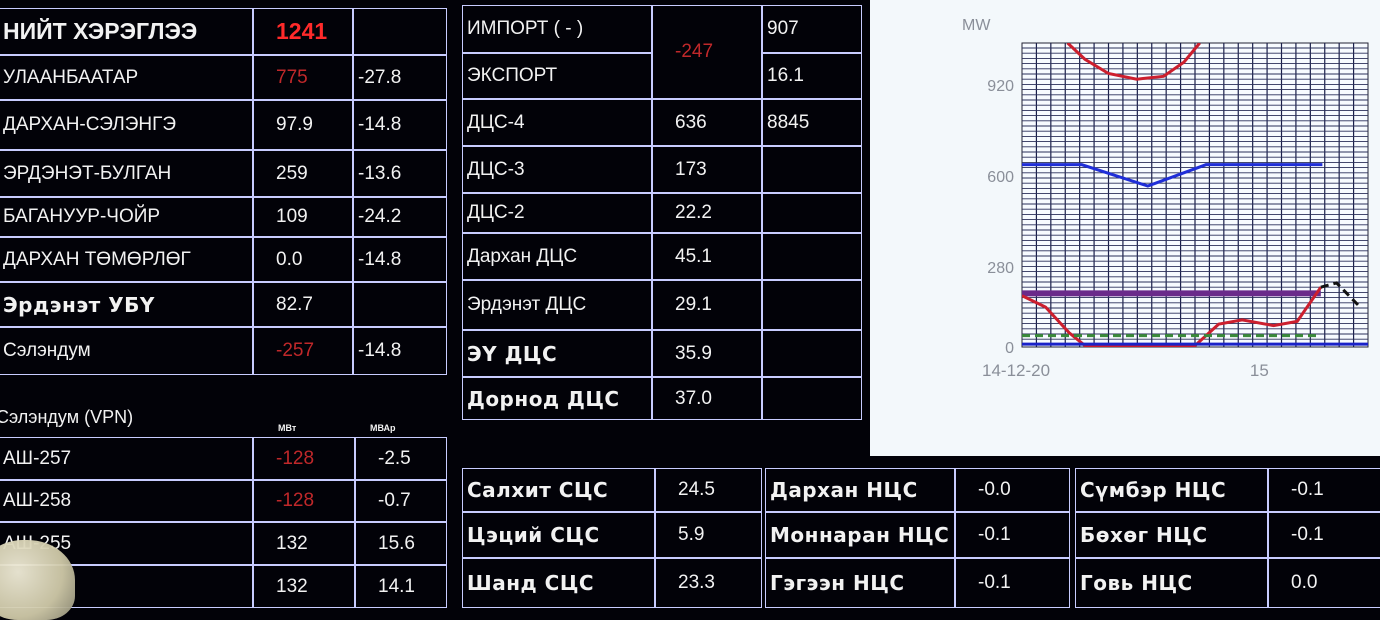 The image size is (1380, 620). I want to click on plant-value: 45.1, so click(707, 256).